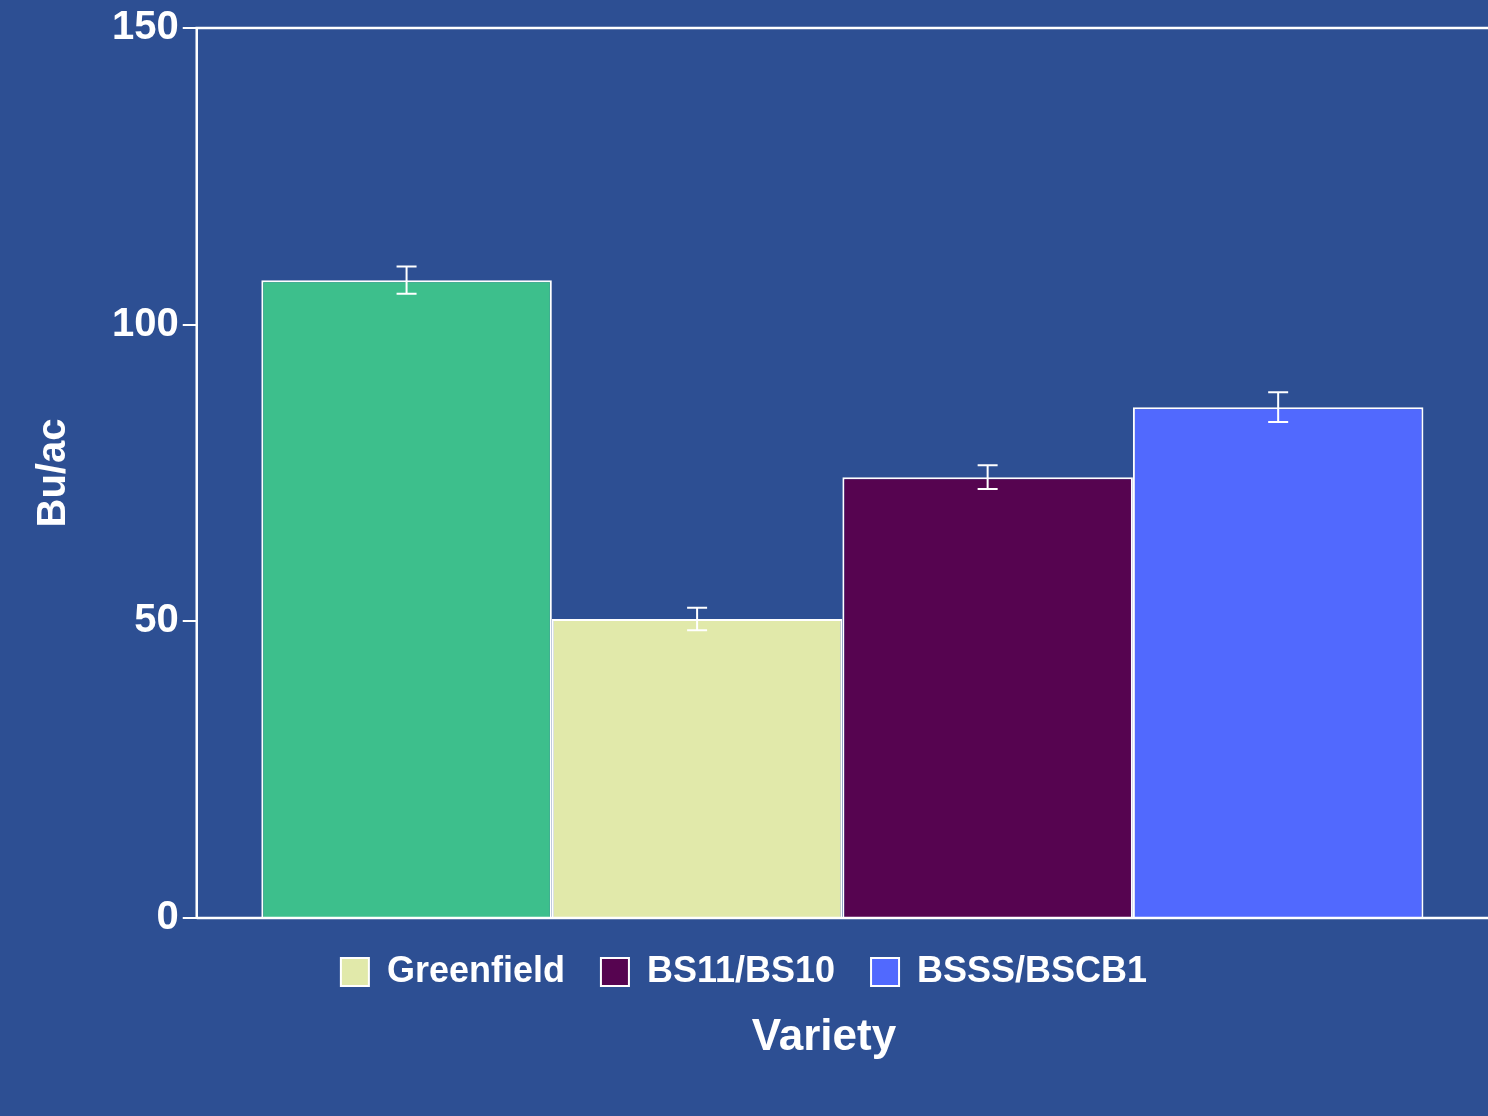 The width and height of the screenshot is (1488, 1116). Describe the element at coordinates (741, 969) in the screenshot. I see `legend-label: BS11/BS10` at that location.